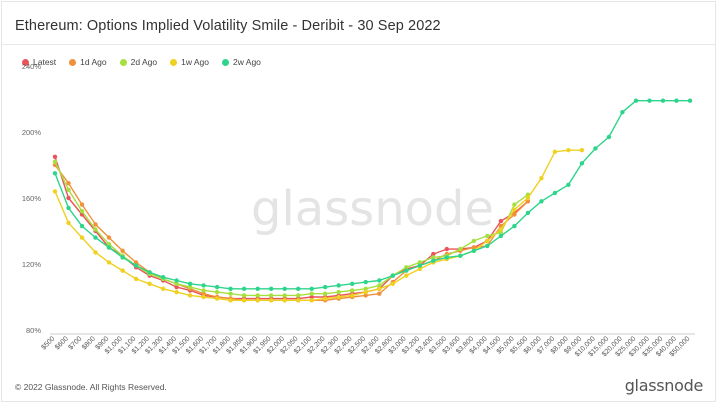  I want to click on legend-item-latest: Latest, so click(39, 62).